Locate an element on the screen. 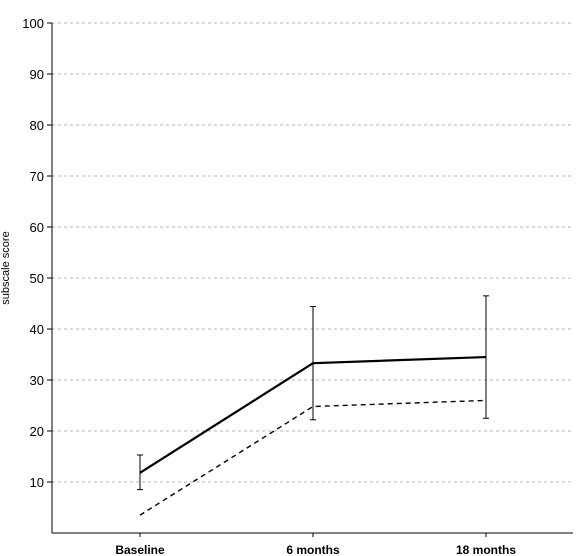 This screenshot has width=584, height=556. y-tick-label-70: 70 is located at coordinates (37, 176).